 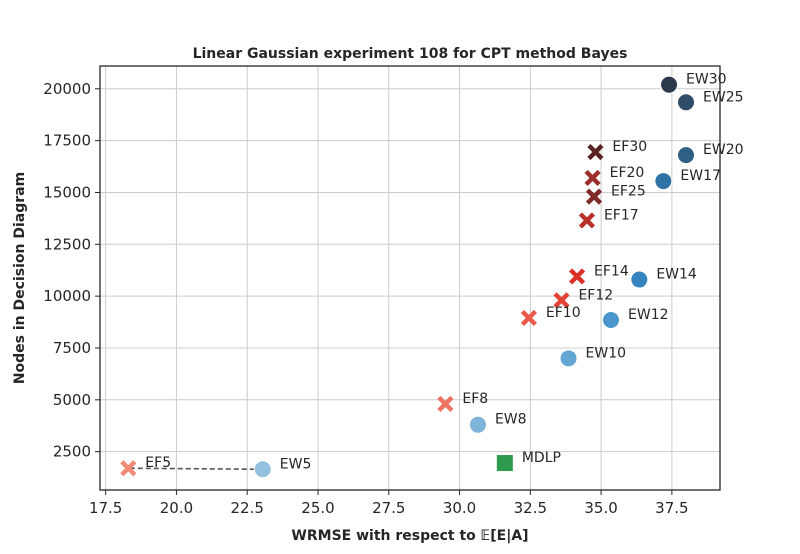 I want to click on point-ew5-label: EW5, so click(x=296, y=464).